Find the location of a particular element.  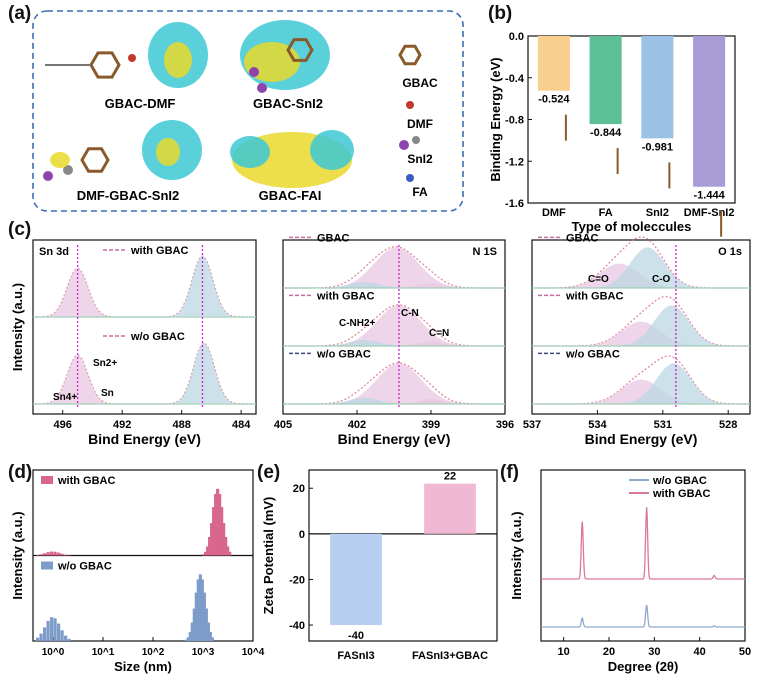

f-legend-0: w/o GBAC is located at coordinates (679, 481).